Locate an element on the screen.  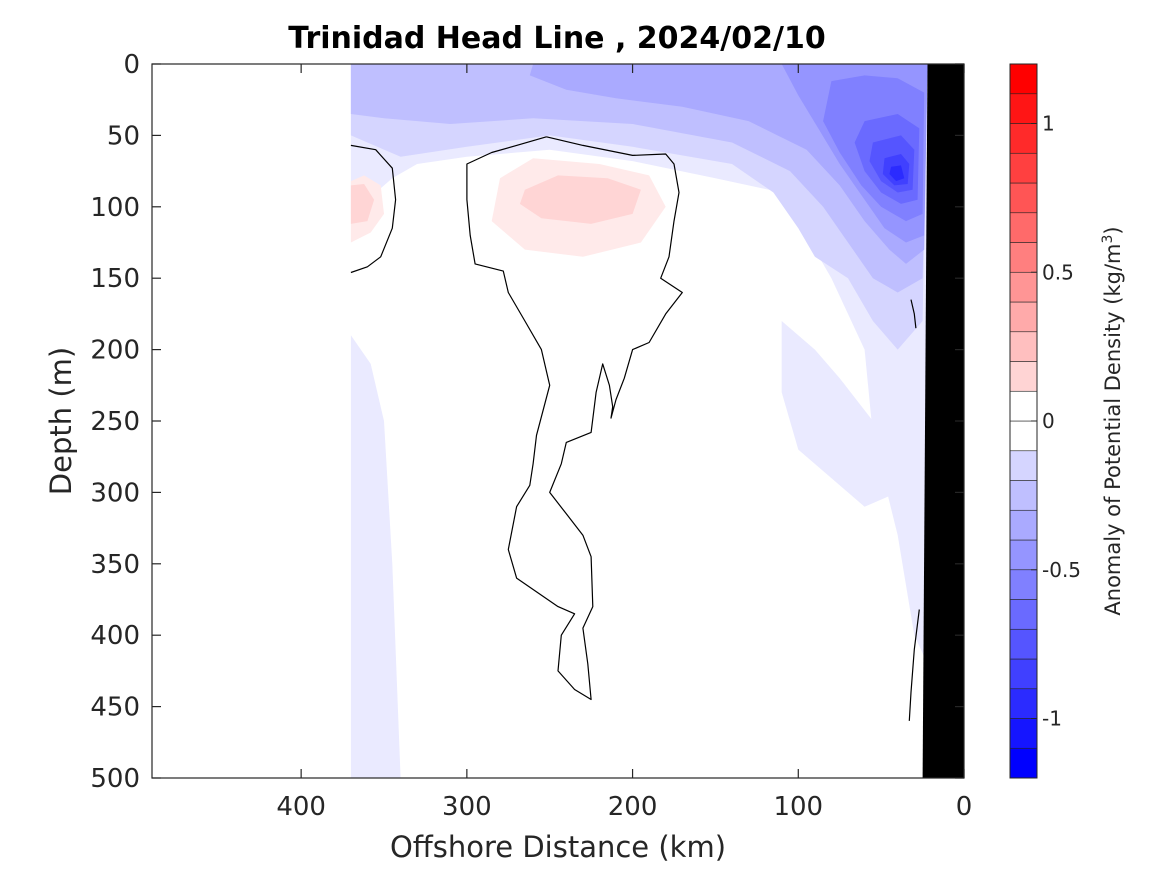
colorbar-tick-label: 0.5 is located at coordinates (1058, 272).